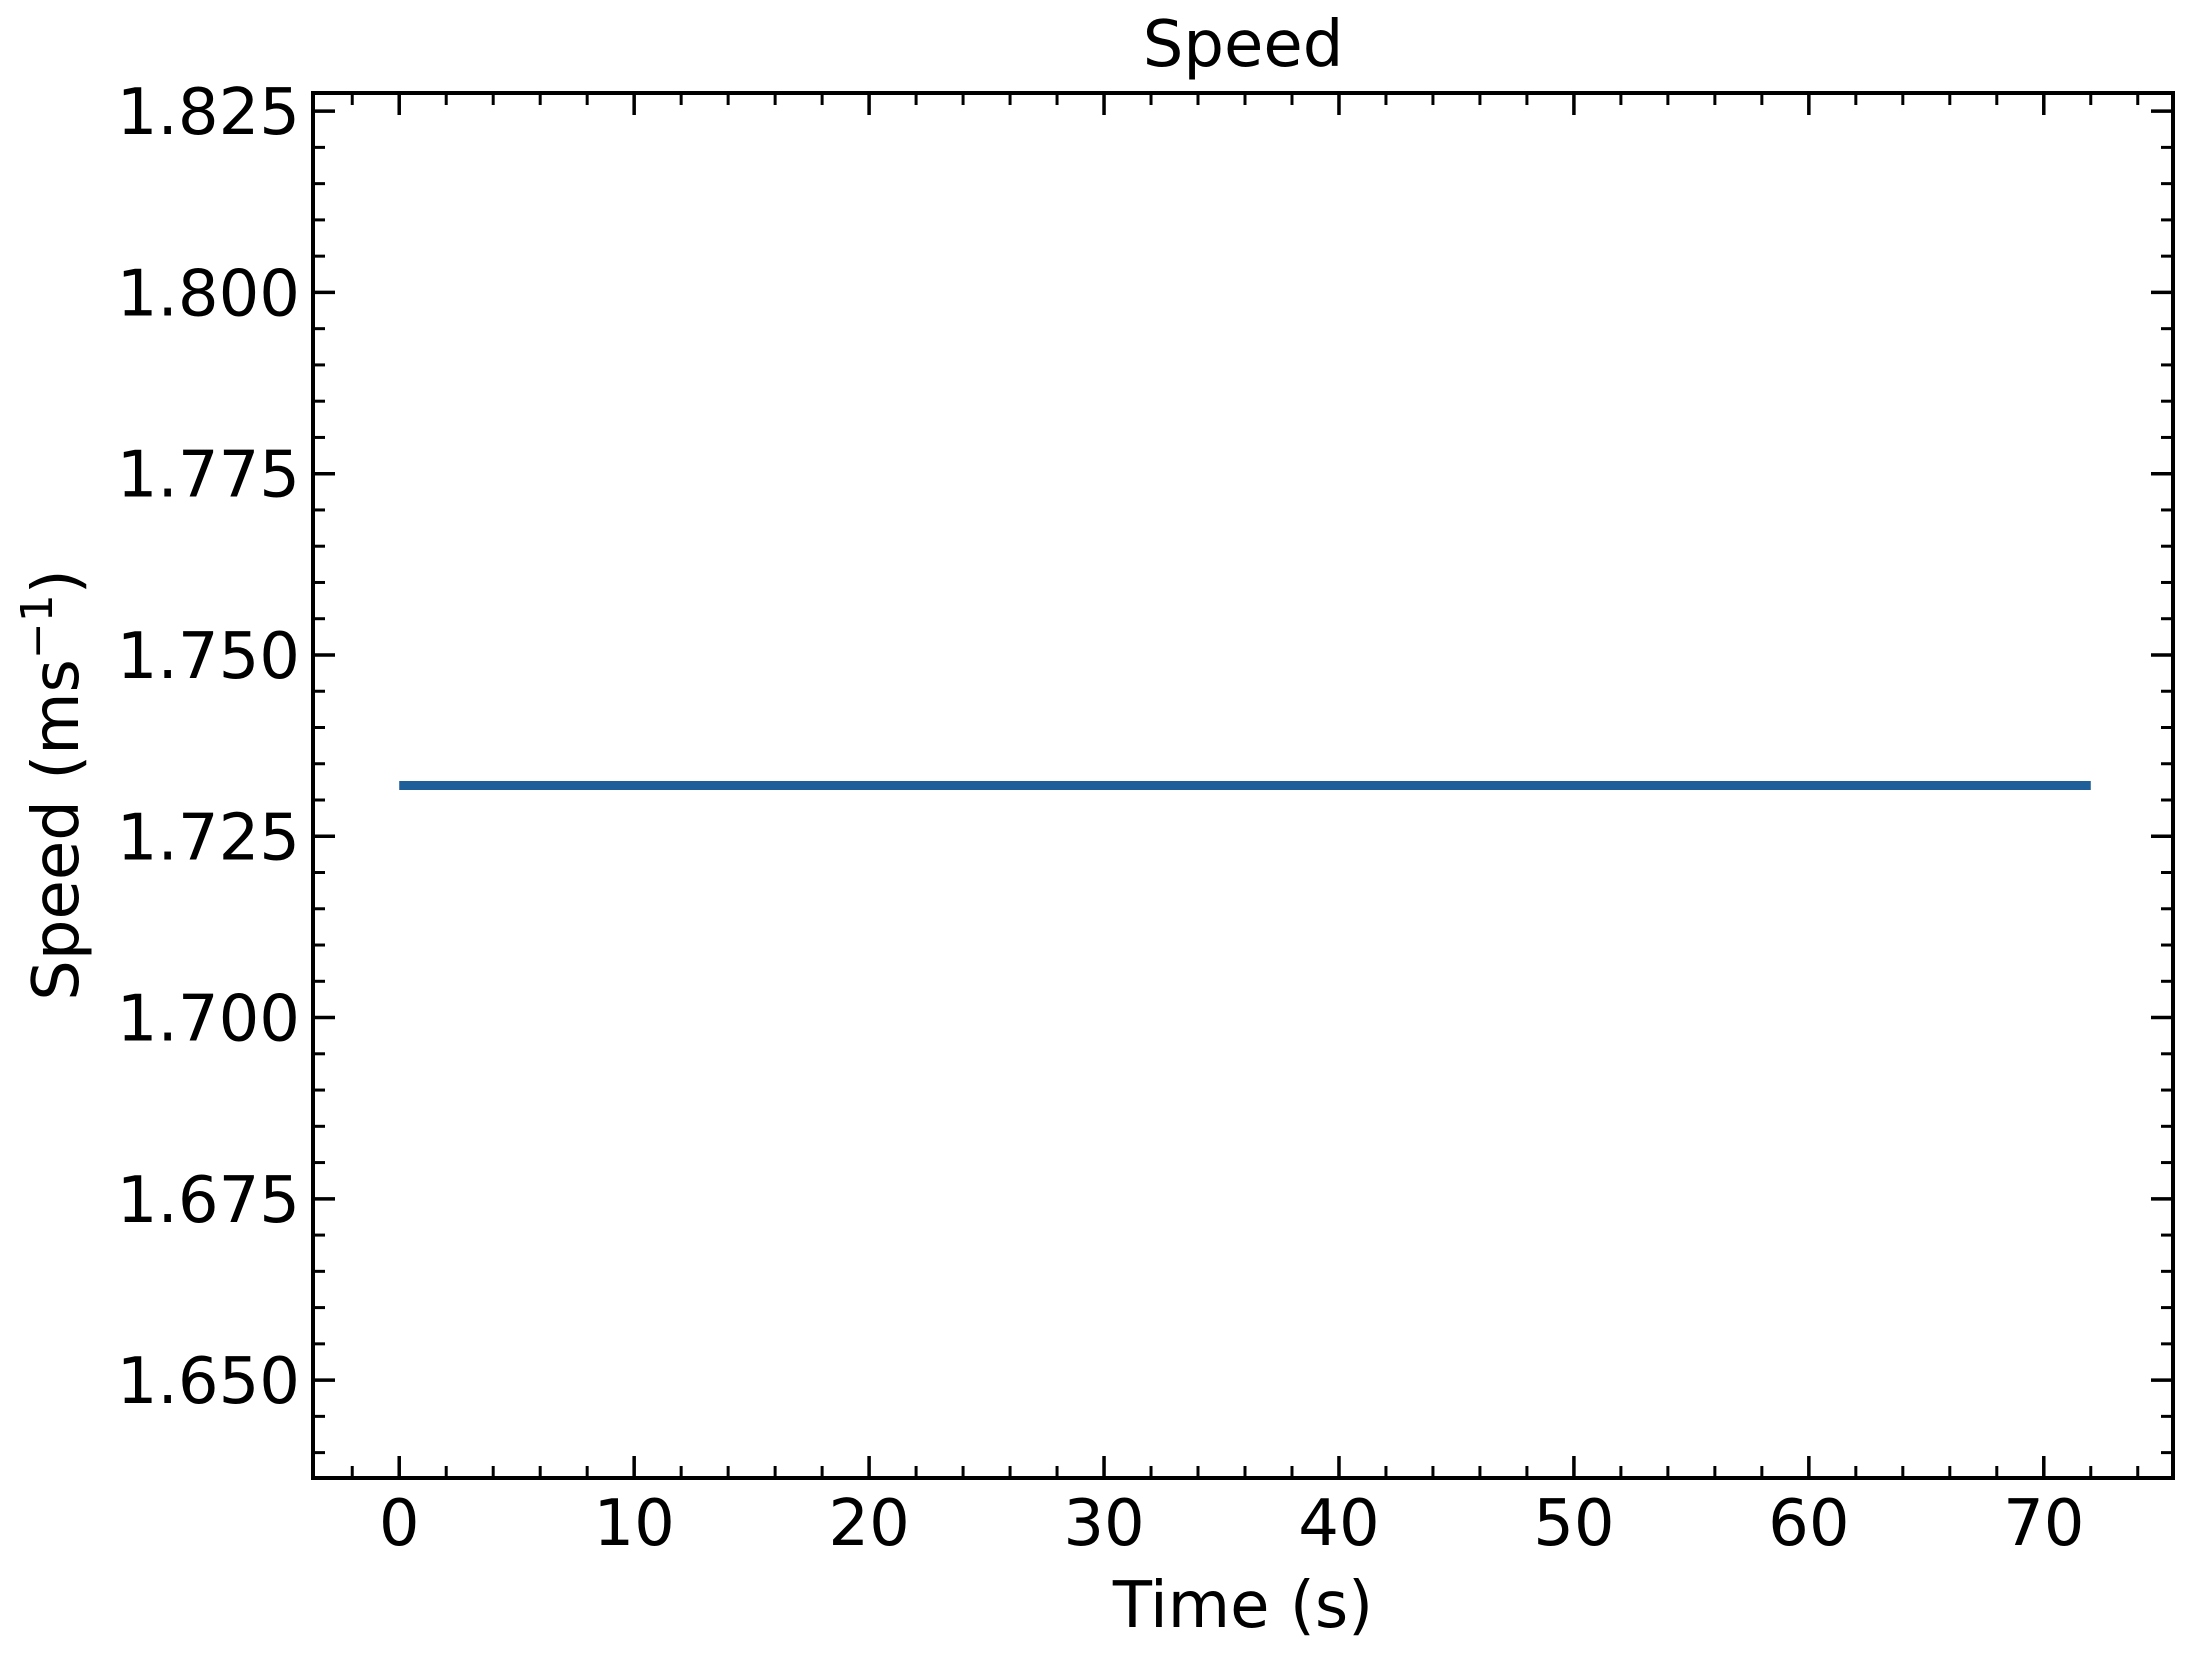 The width and height of the screenshot is (2188, 1660). I want to click on y-tick-label: 1.650, so click(208, 1382).